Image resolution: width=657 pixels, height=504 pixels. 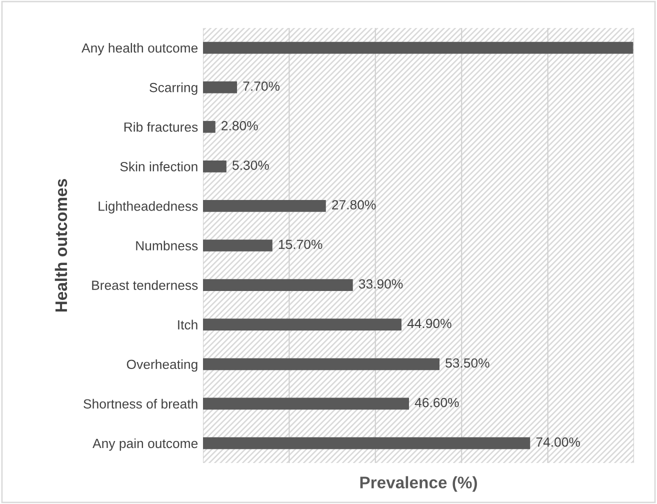 What do you see at coordinates (162, 365) in the screenshot?
I see `y-tick-label: Overheating` at bounding box center [162, 365].